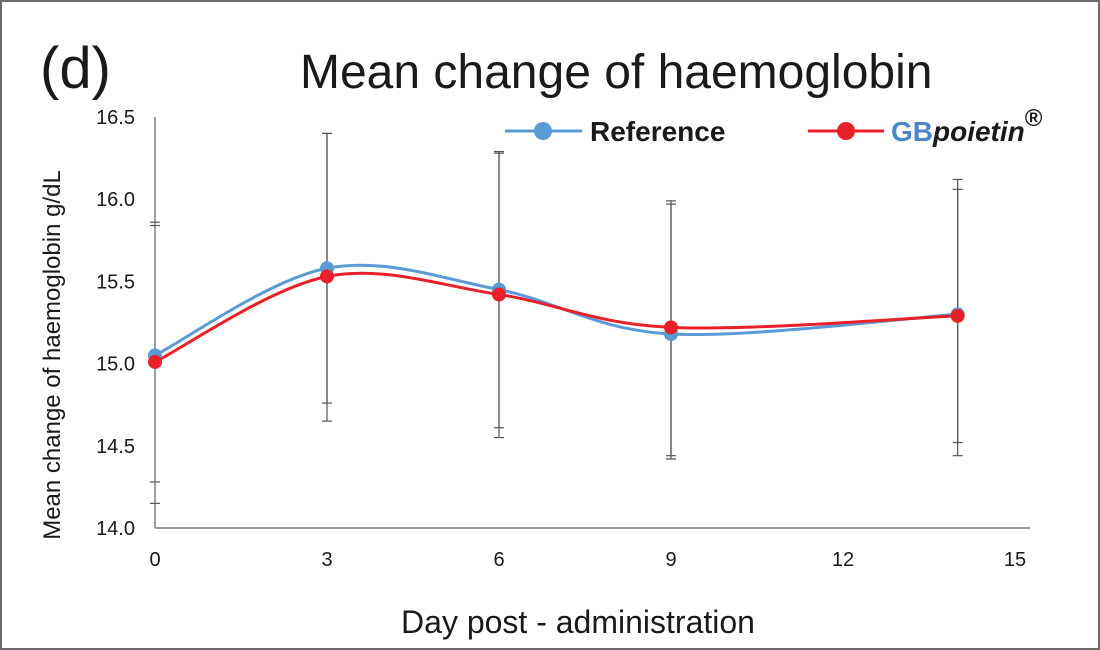  Describe the element at coordinates (1015, 560) in the screenshot. I see `x-tick-label: 15` at that location.